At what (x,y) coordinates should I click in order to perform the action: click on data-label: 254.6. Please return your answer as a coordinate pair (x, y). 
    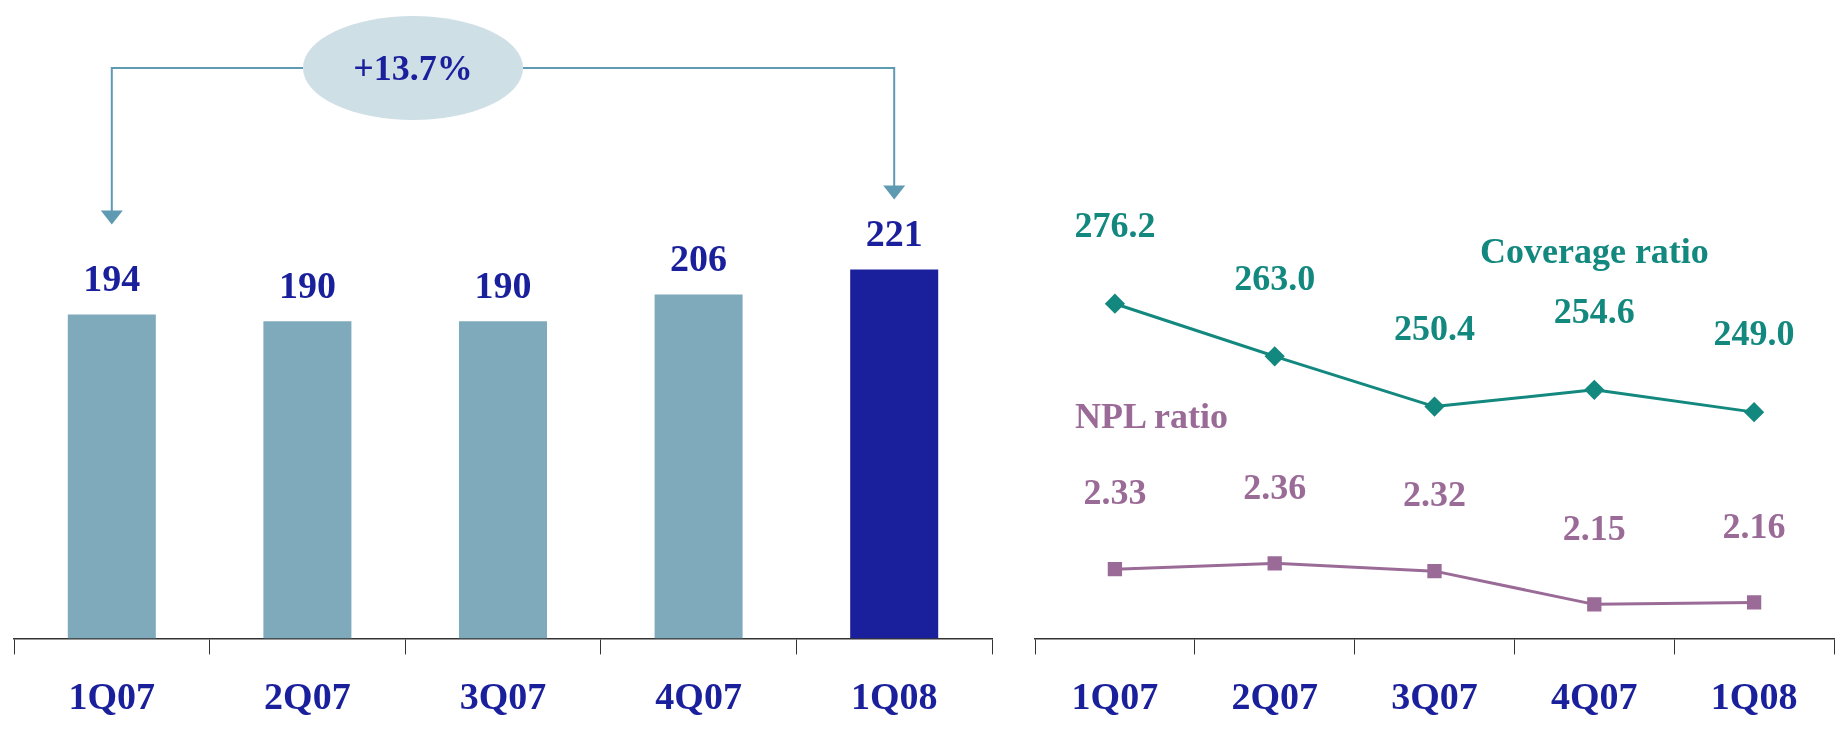
    Looking at the image, I should click on (1594, 311).